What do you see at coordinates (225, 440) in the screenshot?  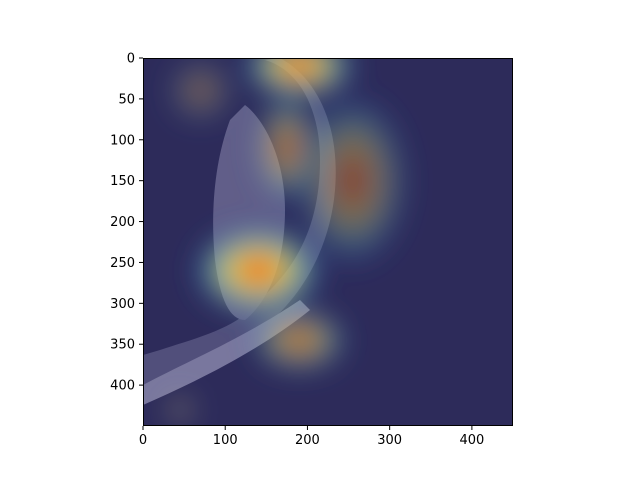 I see `x-tick-label: 100` at bounding box center [225, 440].